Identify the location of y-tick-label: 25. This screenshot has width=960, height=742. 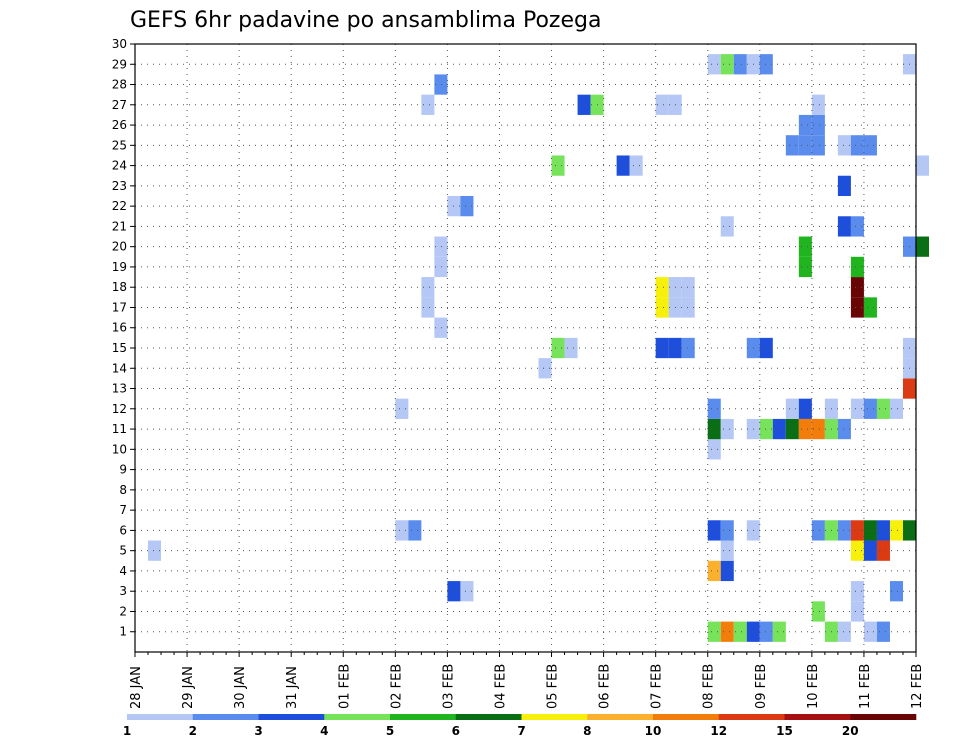
(119, 145).